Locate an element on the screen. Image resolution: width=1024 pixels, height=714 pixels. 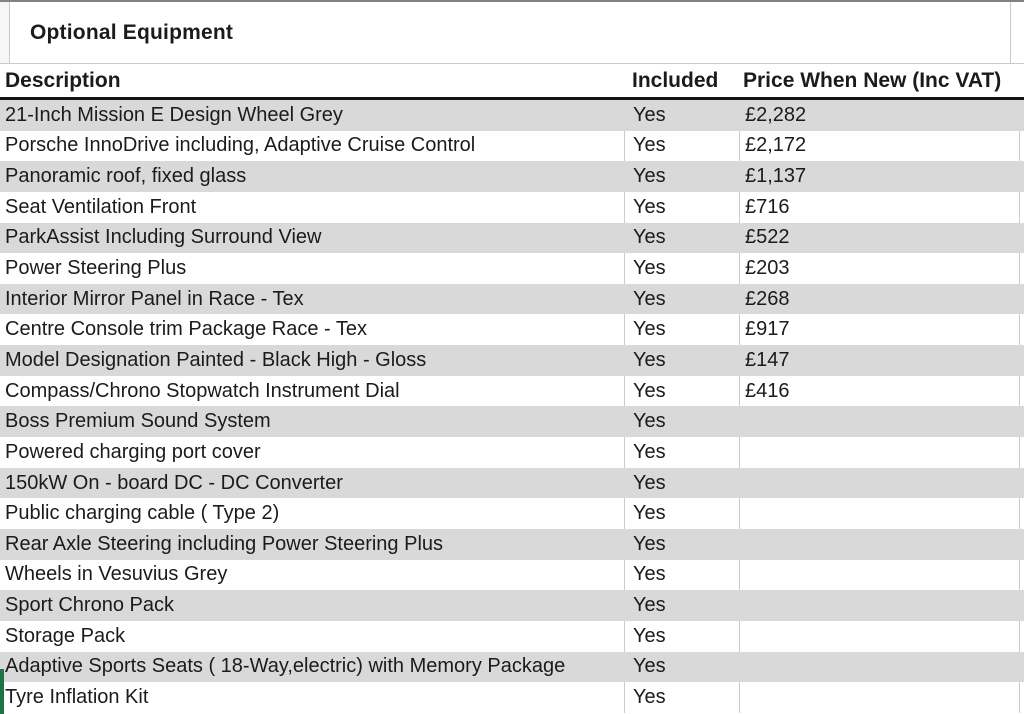
price-cell: £522 is located at coordinates (767, 237).